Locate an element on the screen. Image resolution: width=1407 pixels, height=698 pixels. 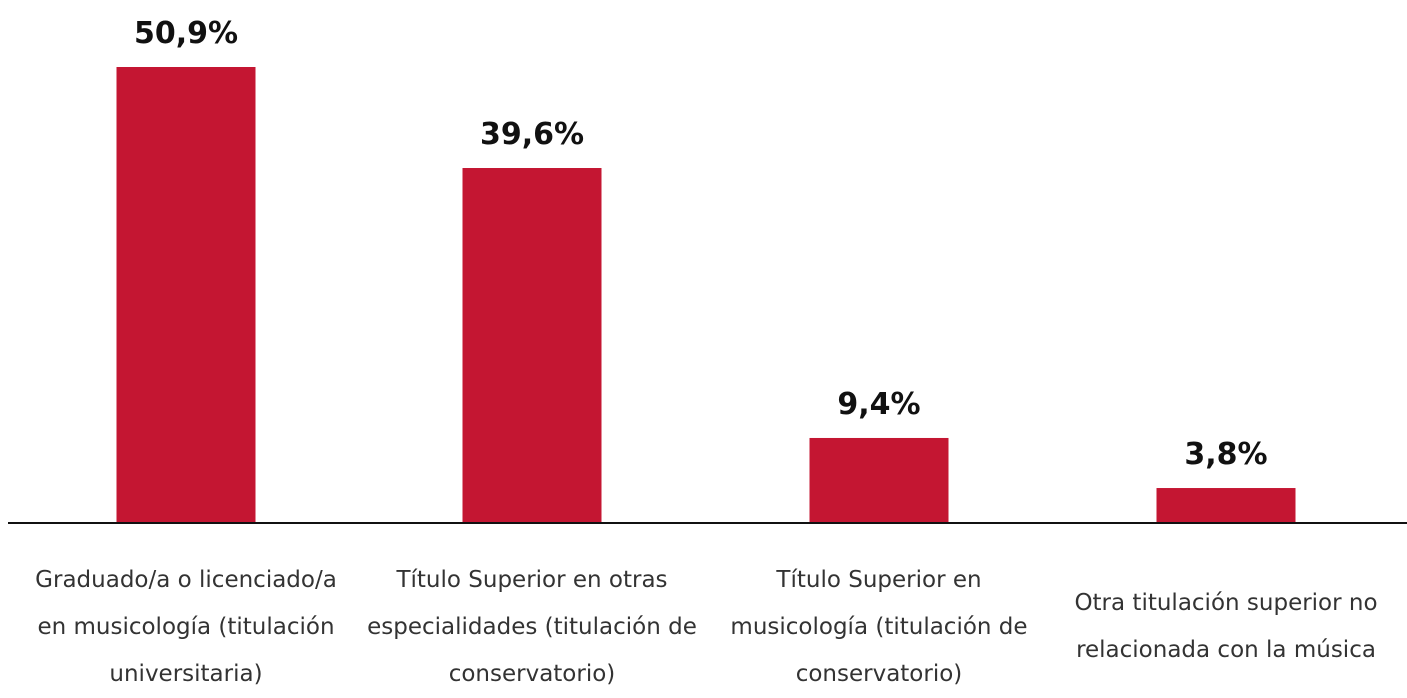
value-label: 3,8% is located at coordinates (1225, 454).